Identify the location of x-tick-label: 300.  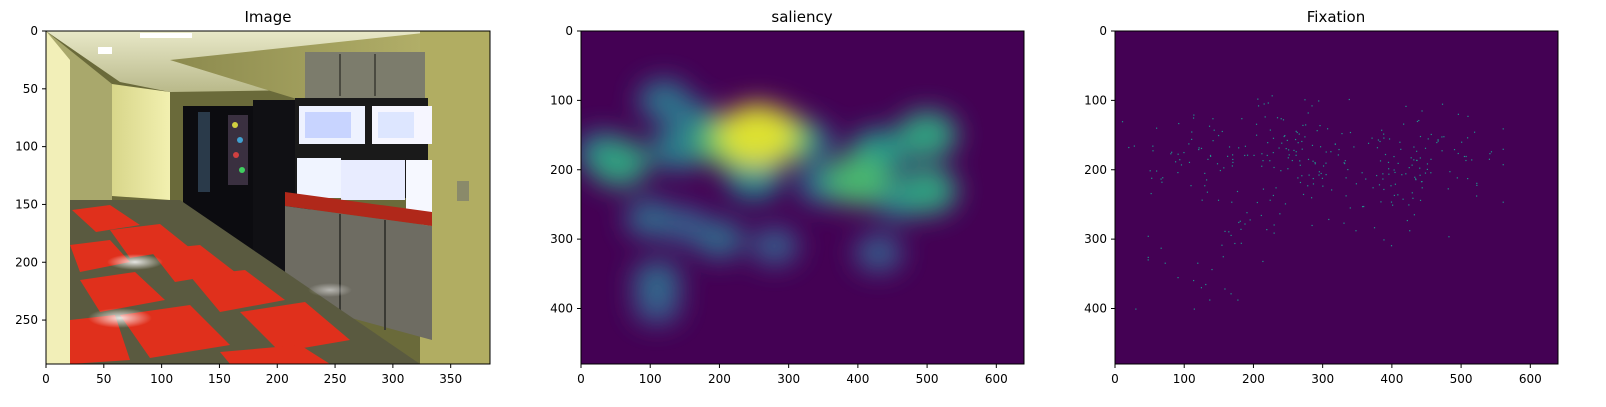
(392, 379).